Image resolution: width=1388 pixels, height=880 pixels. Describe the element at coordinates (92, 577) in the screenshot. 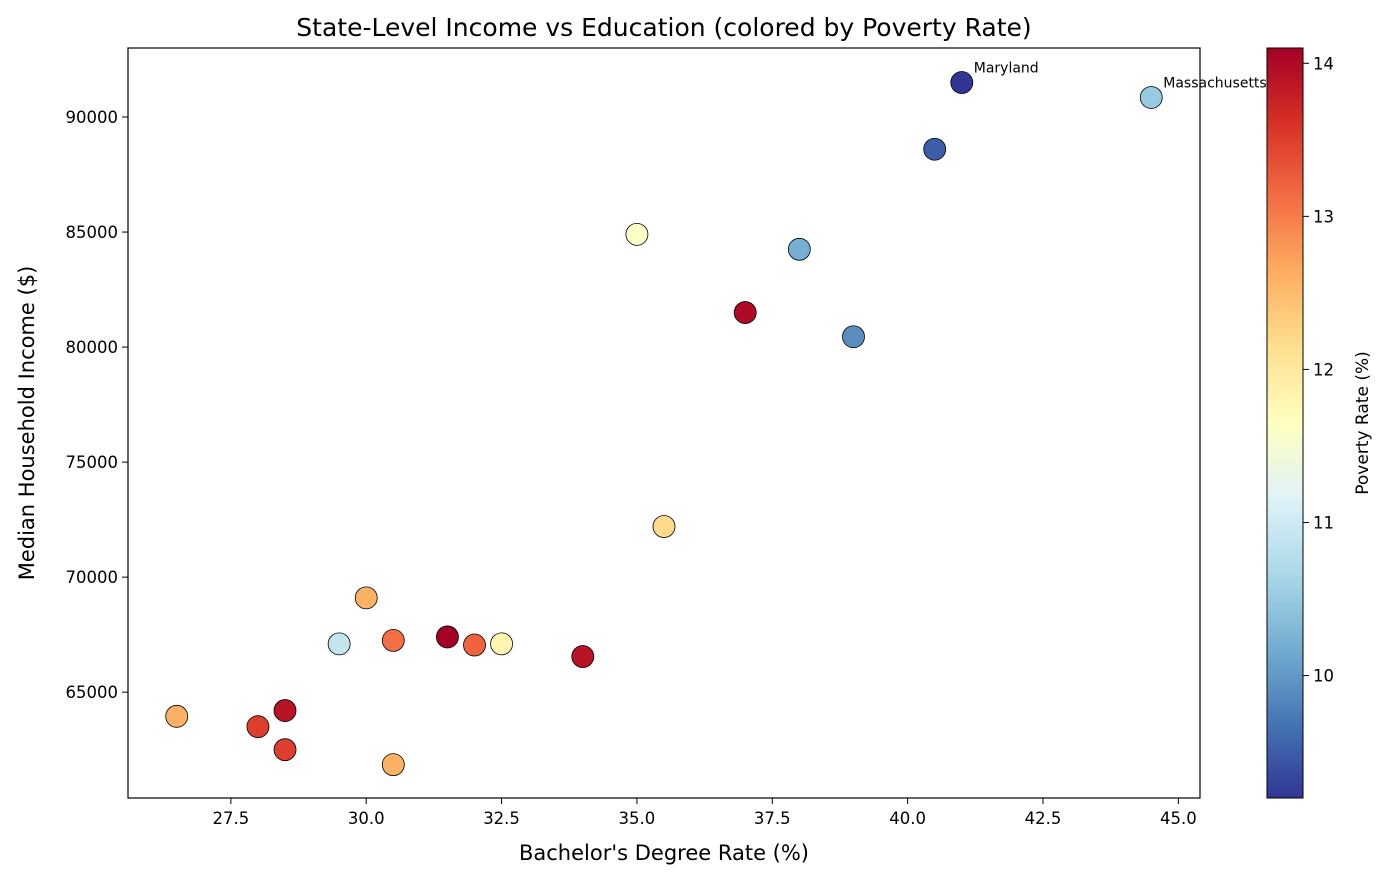

I see `y-tick-label: 70000` at that location.